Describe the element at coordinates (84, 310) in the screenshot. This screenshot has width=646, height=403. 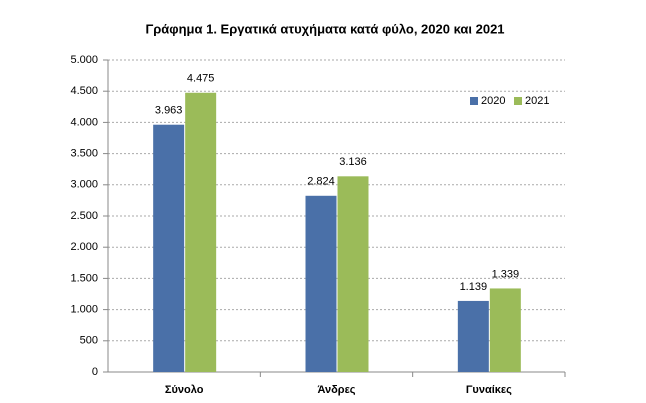
I see `y-tick-label: 1.000` at that location.